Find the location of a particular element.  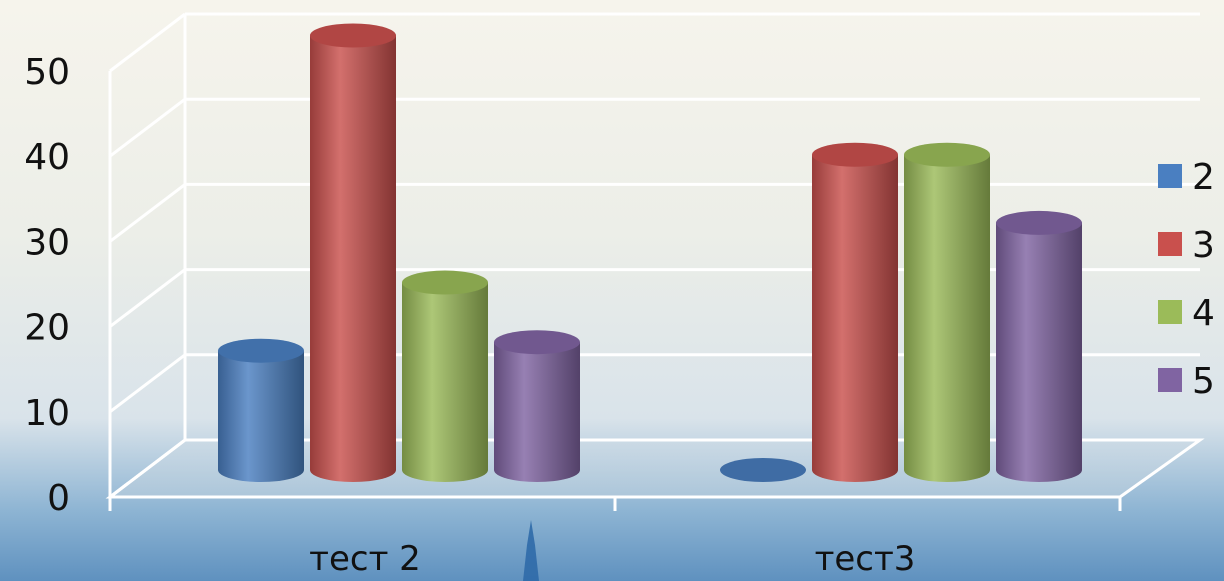

bar-base is located at coordinates (763, 470).